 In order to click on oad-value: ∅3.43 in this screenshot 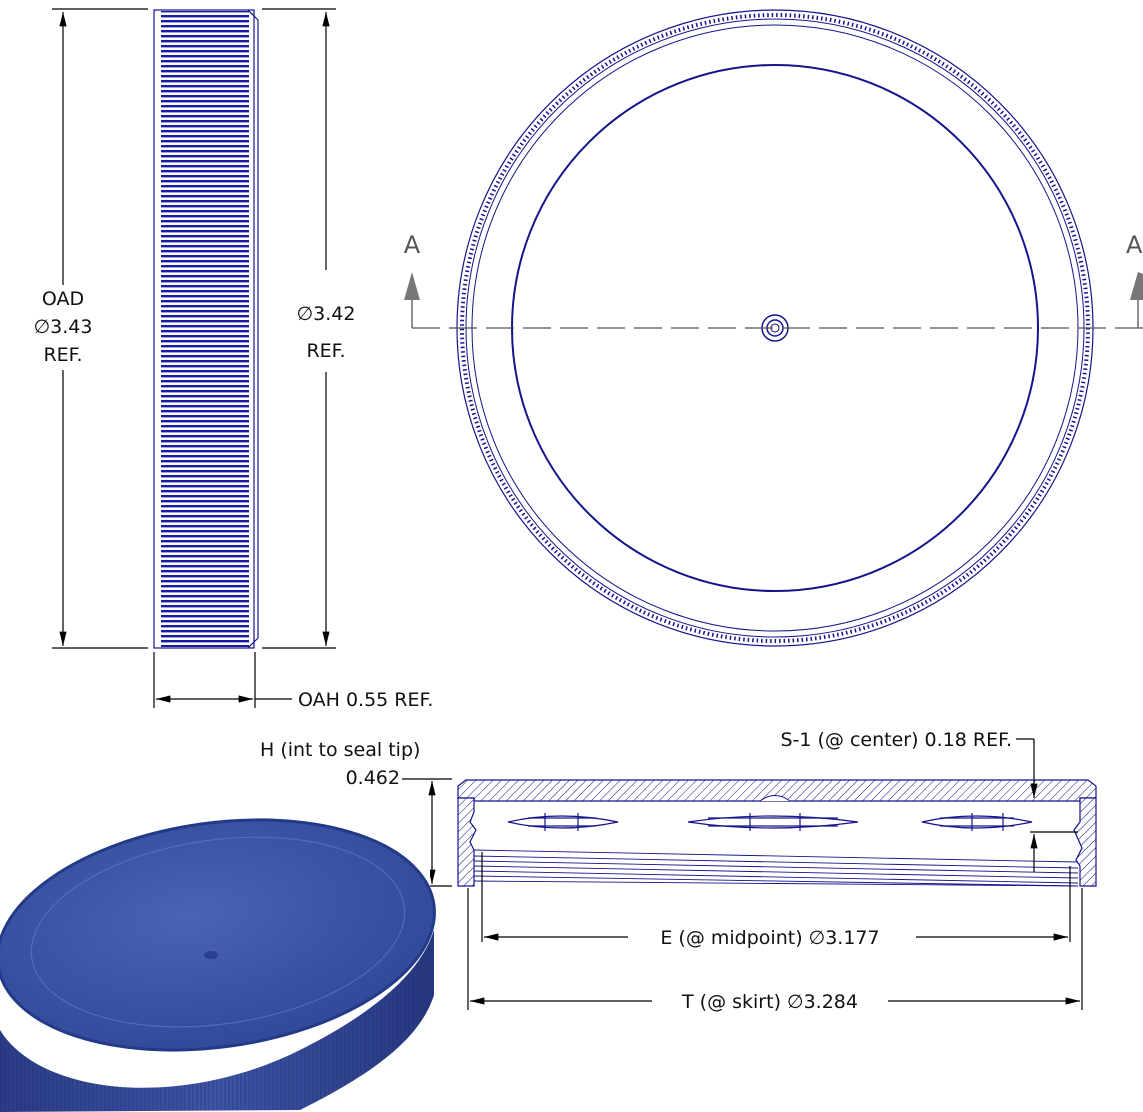, I will do `click(63, 327)`.